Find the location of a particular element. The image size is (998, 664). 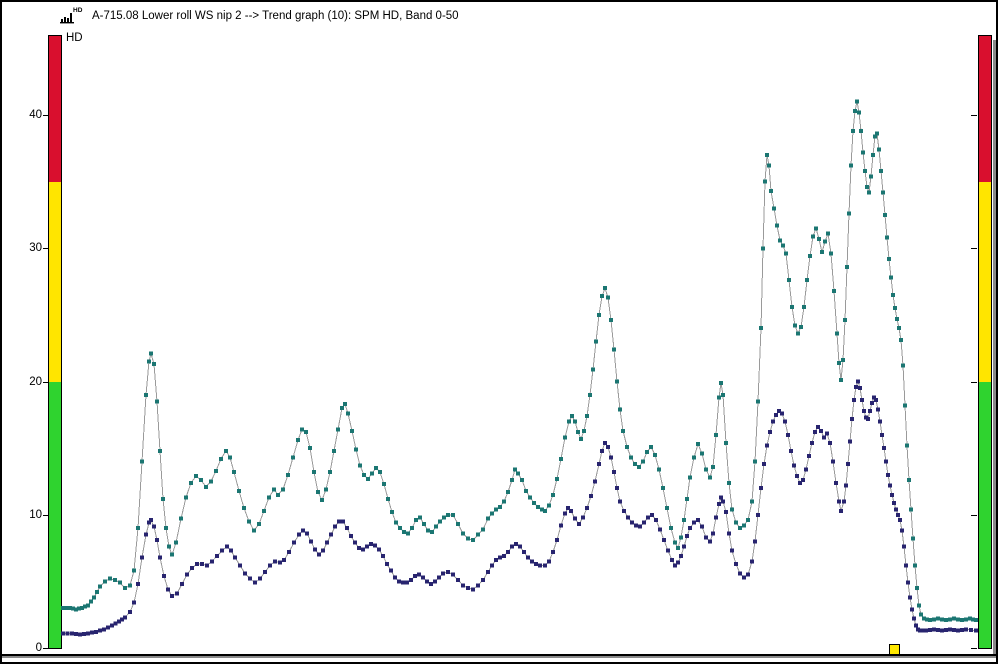

y-axis-unit-label: HD is located at coordinates (74, 38).